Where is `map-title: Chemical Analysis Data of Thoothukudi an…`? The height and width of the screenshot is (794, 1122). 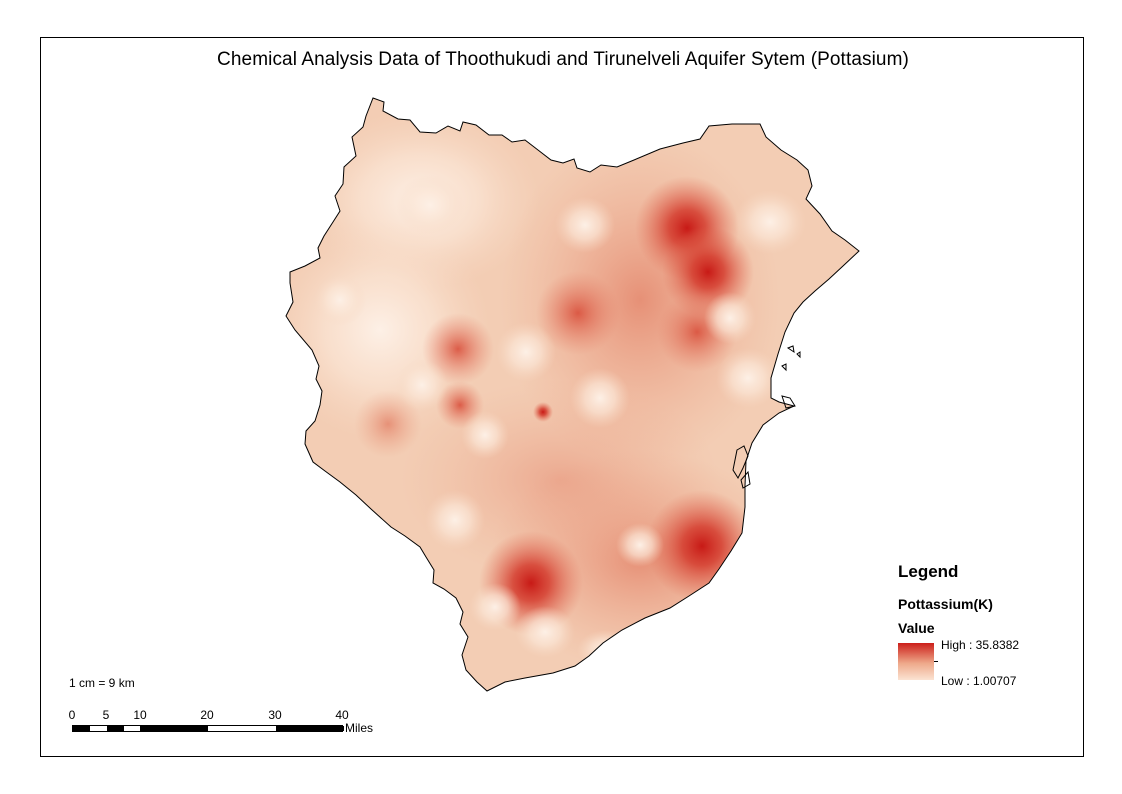 map-title: Chemical Analysis Data of Thoothukudi an… is located at coordinates (563, 59).